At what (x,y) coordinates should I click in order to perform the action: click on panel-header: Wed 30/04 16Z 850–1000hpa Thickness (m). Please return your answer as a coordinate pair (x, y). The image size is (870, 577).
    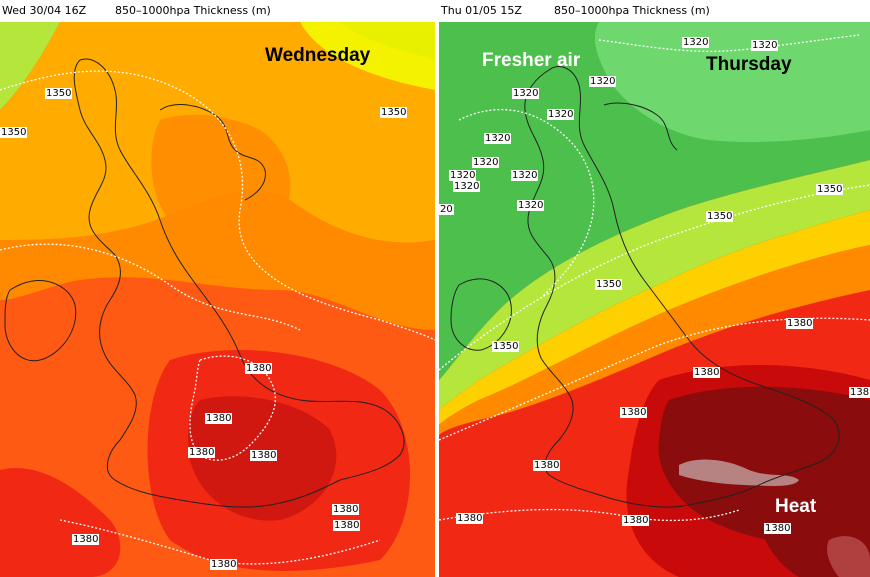
    Looking at the image, I should click on (217, 11).